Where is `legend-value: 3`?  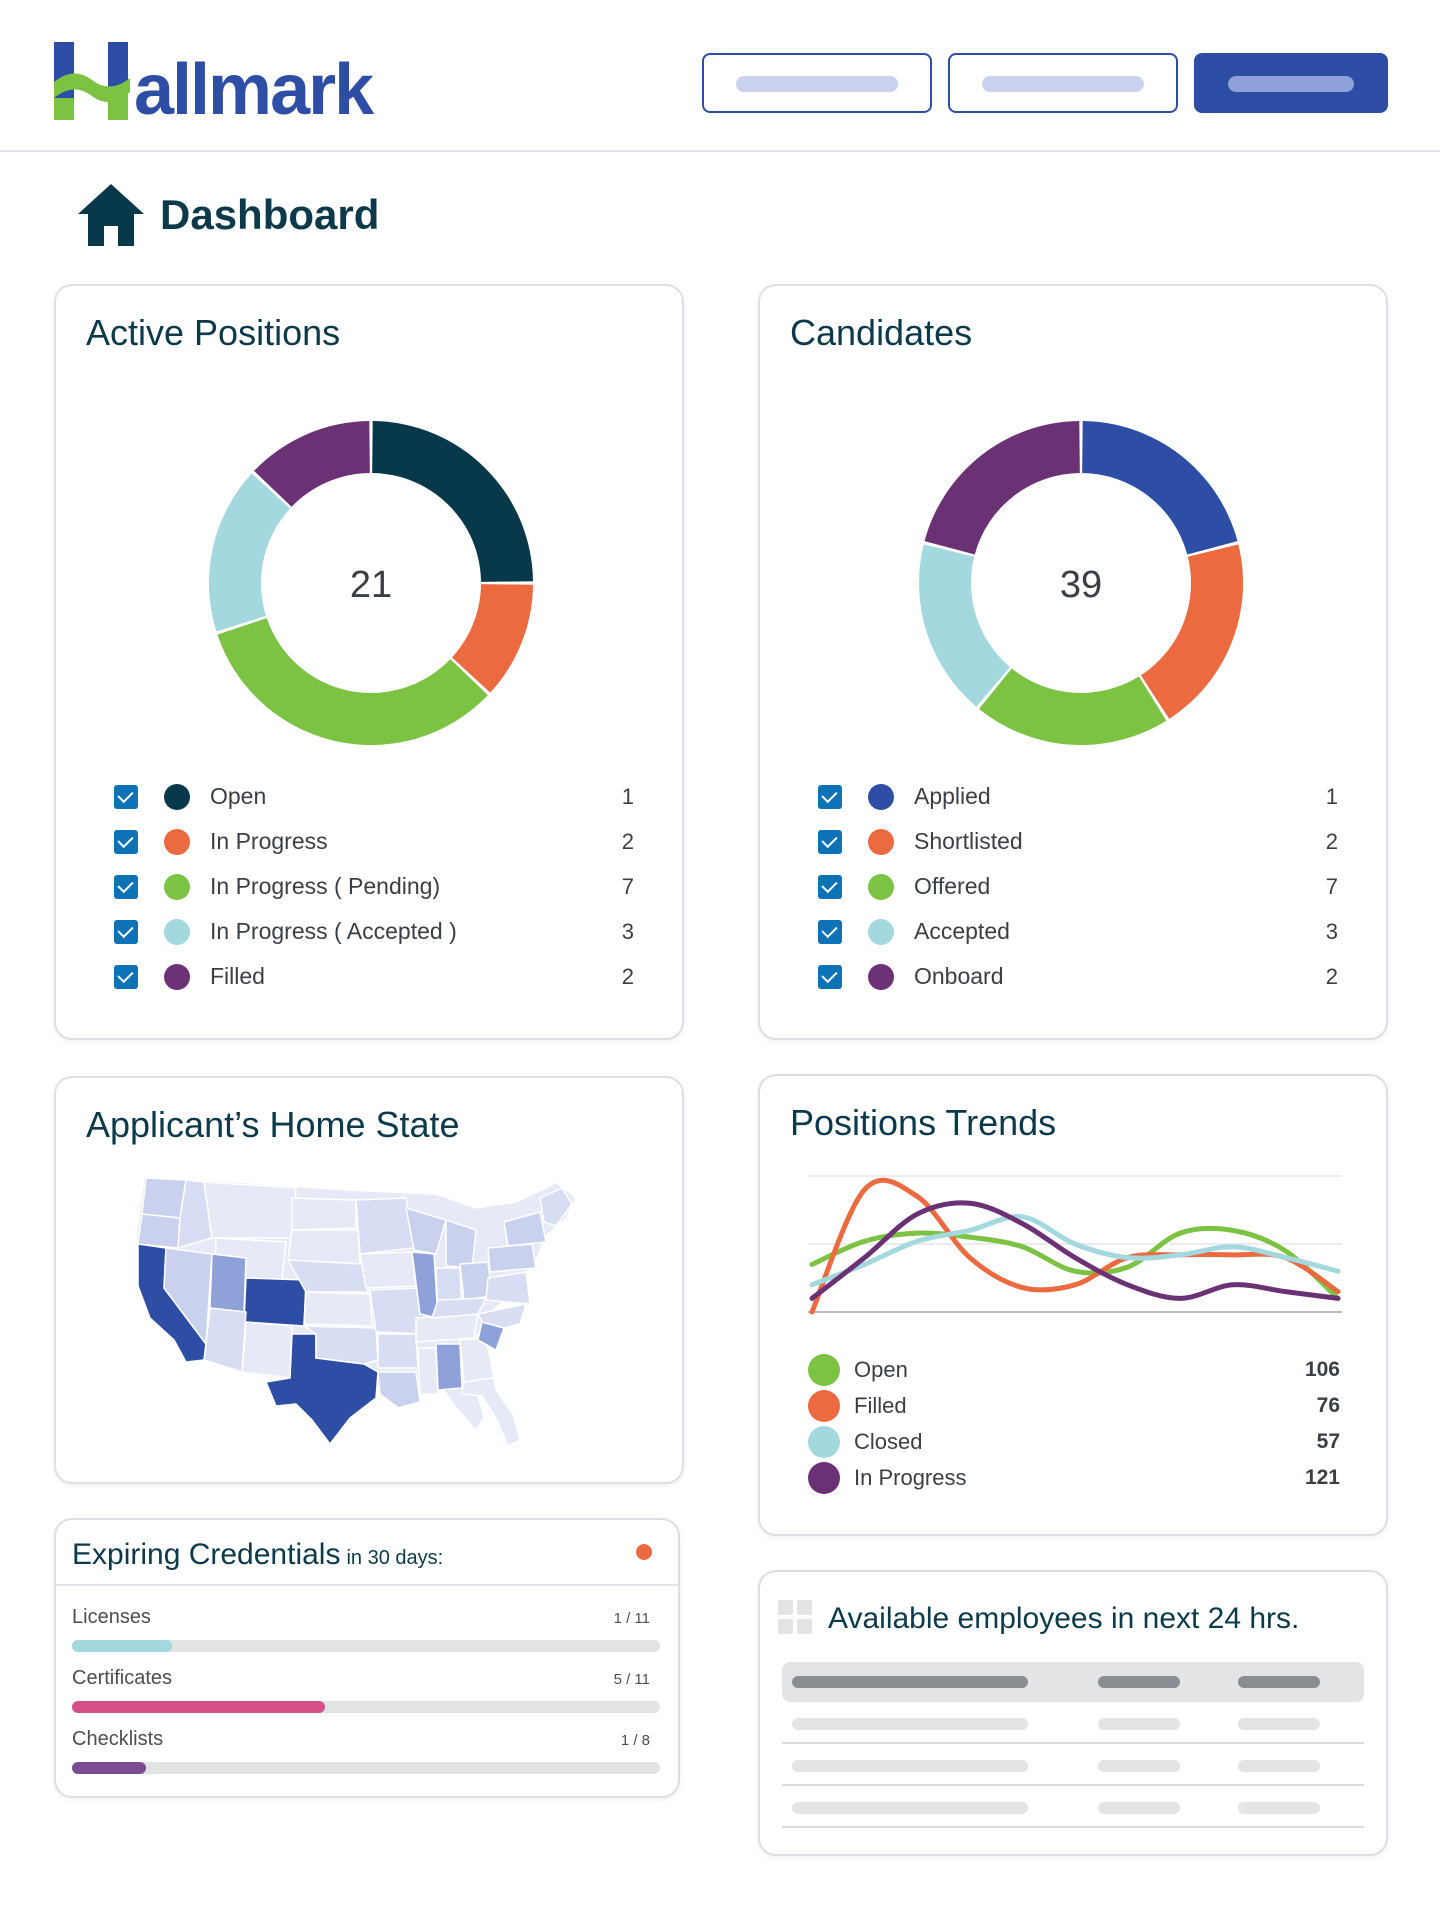
legend-value: 3 is located at coordinates (627, 931).